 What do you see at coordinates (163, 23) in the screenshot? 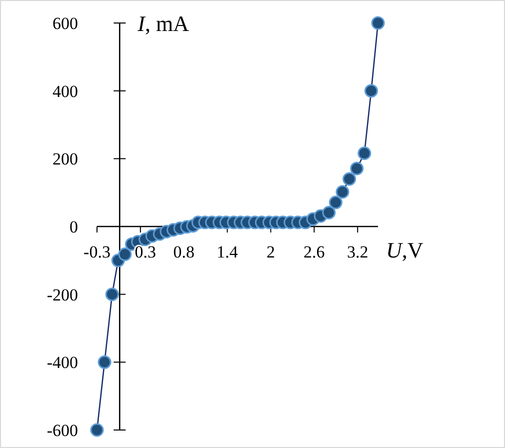
I see `y-axis-title: I, mA` at bounding box center [163, 23].